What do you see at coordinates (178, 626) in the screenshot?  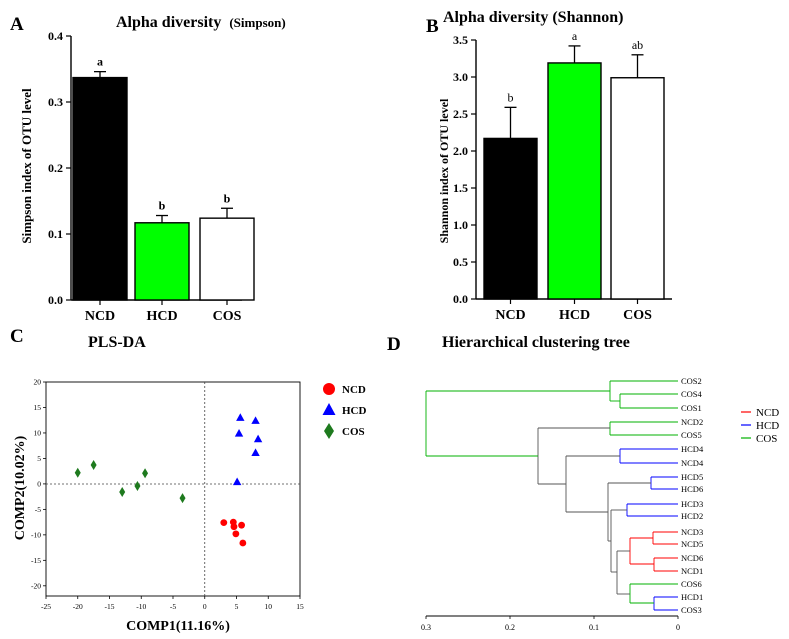 I see `panel-c-xlabel: COMP1(11.16%)` at bounding box center [178, 626].